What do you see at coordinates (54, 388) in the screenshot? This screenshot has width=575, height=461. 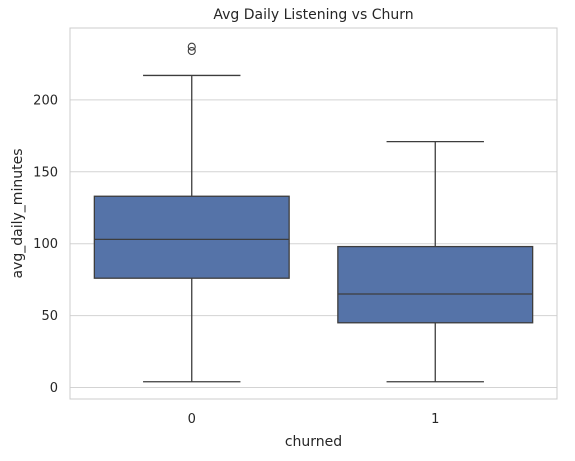 I see `y-tick-label: 0` at bounding box center [54, 388].